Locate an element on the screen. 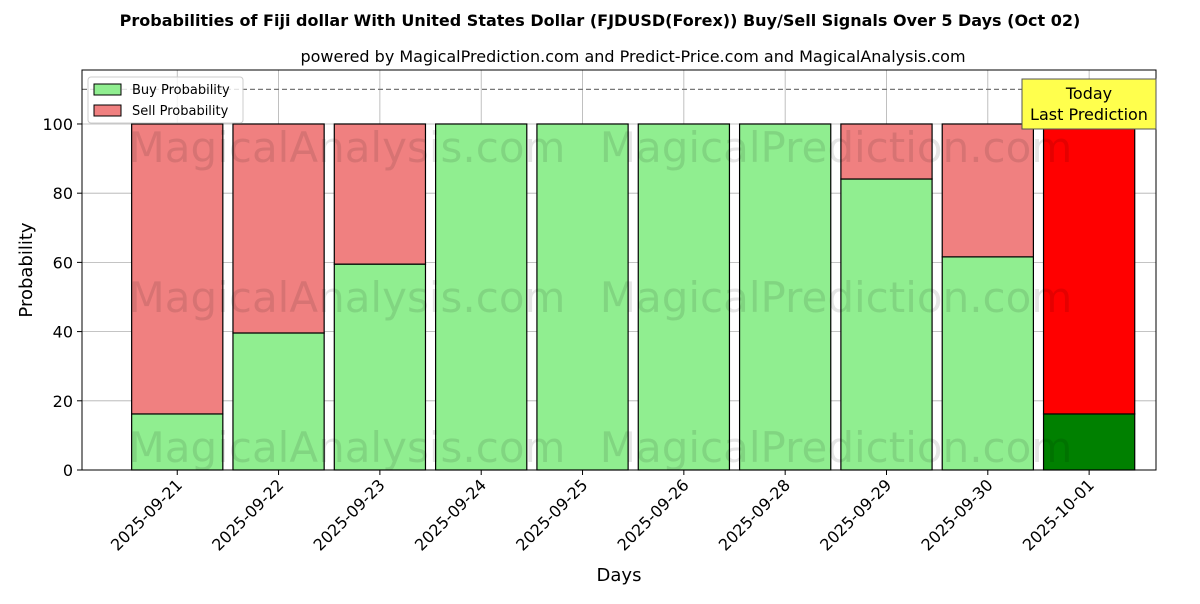 The height and width of the screenshot is (604, 1200). y-tick-label: 60 is located at coordinates (63, 262).